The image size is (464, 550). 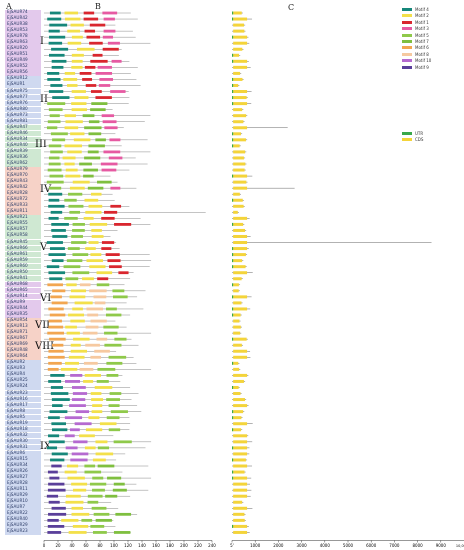 What do you see at coordinates (17, 162) in the screenshot?
I see `gene-label: EjSAUR62` at bounding box center [17, 162].